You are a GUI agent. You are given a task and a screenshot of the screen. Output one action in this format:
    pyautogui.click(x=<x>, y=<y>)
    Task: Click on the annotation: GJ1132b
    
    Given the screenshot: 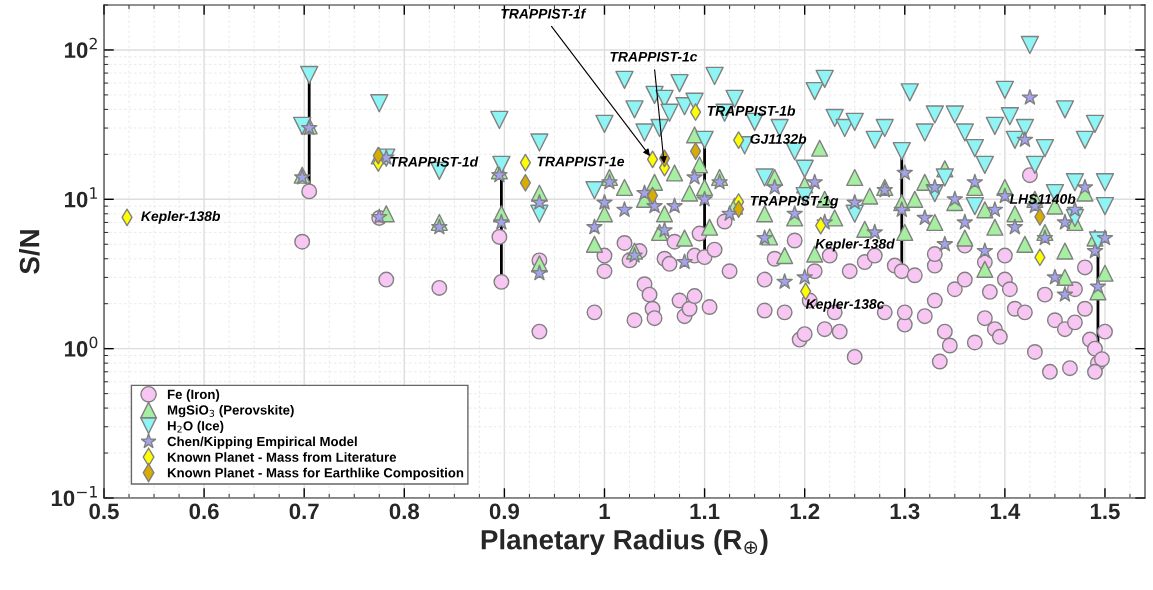 What is the action you would take?
    pyautogui.click(x=778, y=138)
    